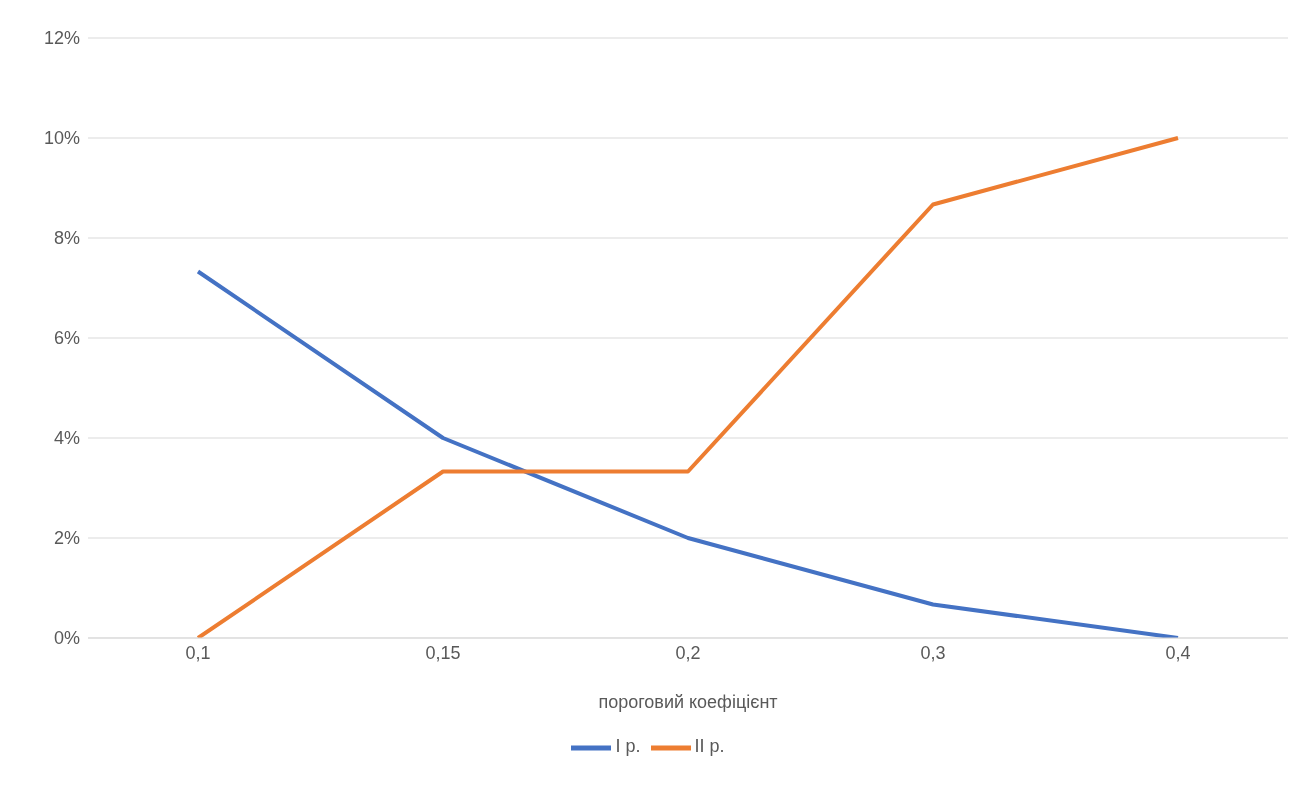 This screenshot has width=1307, height=787. Describe the element at coordinates (933, 652) in the screenshot. I see `x-tick-label: 0,3` at that location.